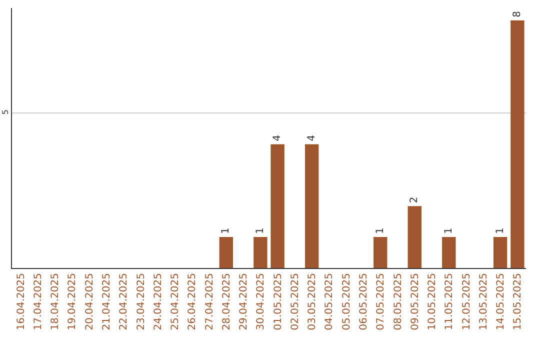  Describe the element at coordinates (244, 301) in the screenshot. I see `x-tick-label: 29.04.2025` at that location.